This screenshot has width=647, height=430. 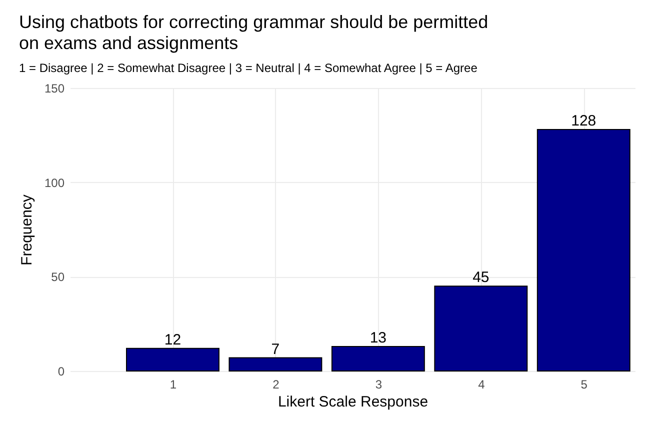 What do you see at coordinates (584, 385) in the screenshot?
I see `x-tick-label: 5` at bounding box center [584, 385].